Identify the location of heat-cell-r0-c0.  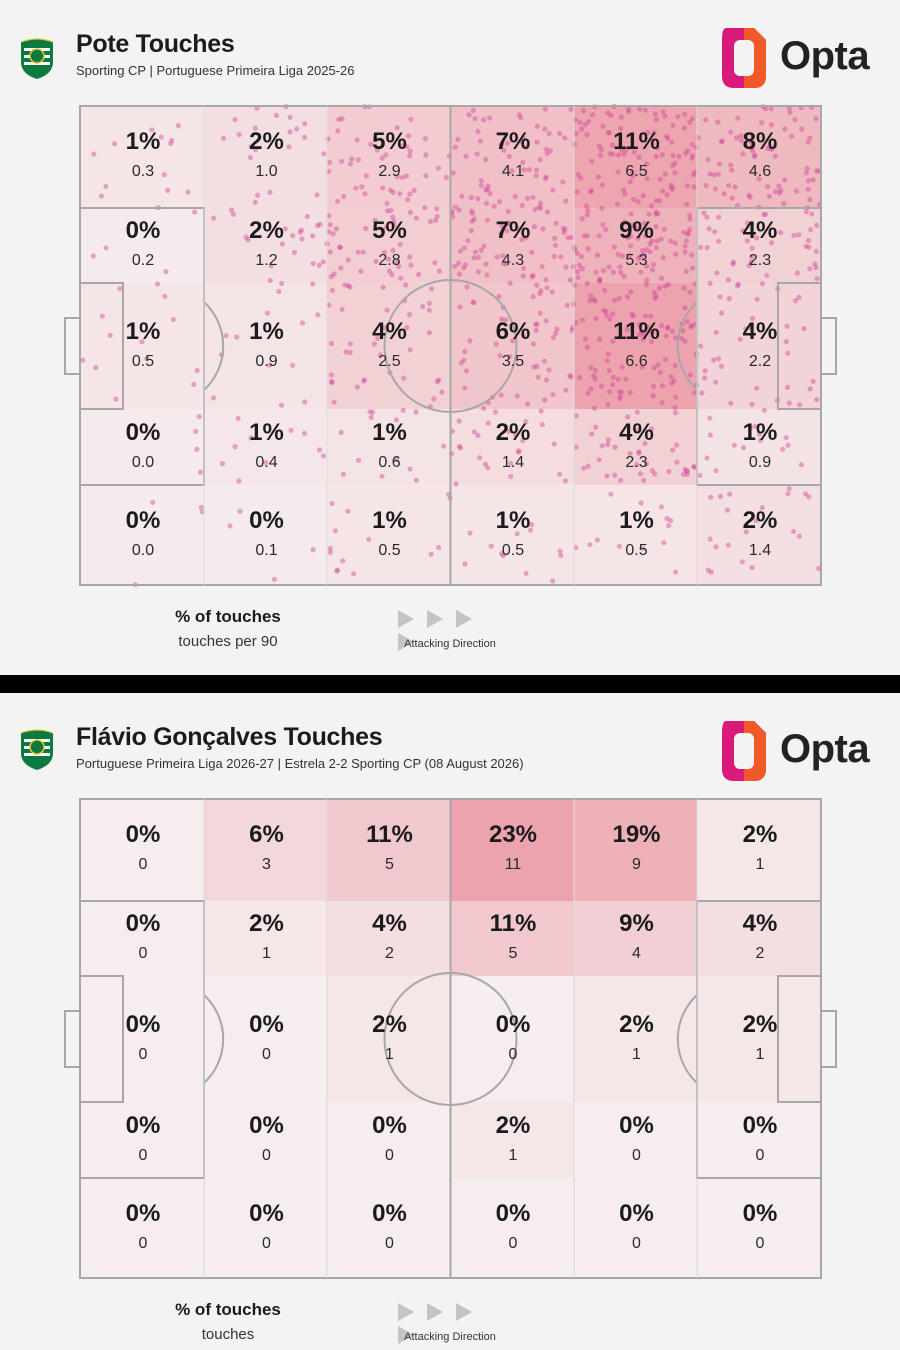
(142, 850).